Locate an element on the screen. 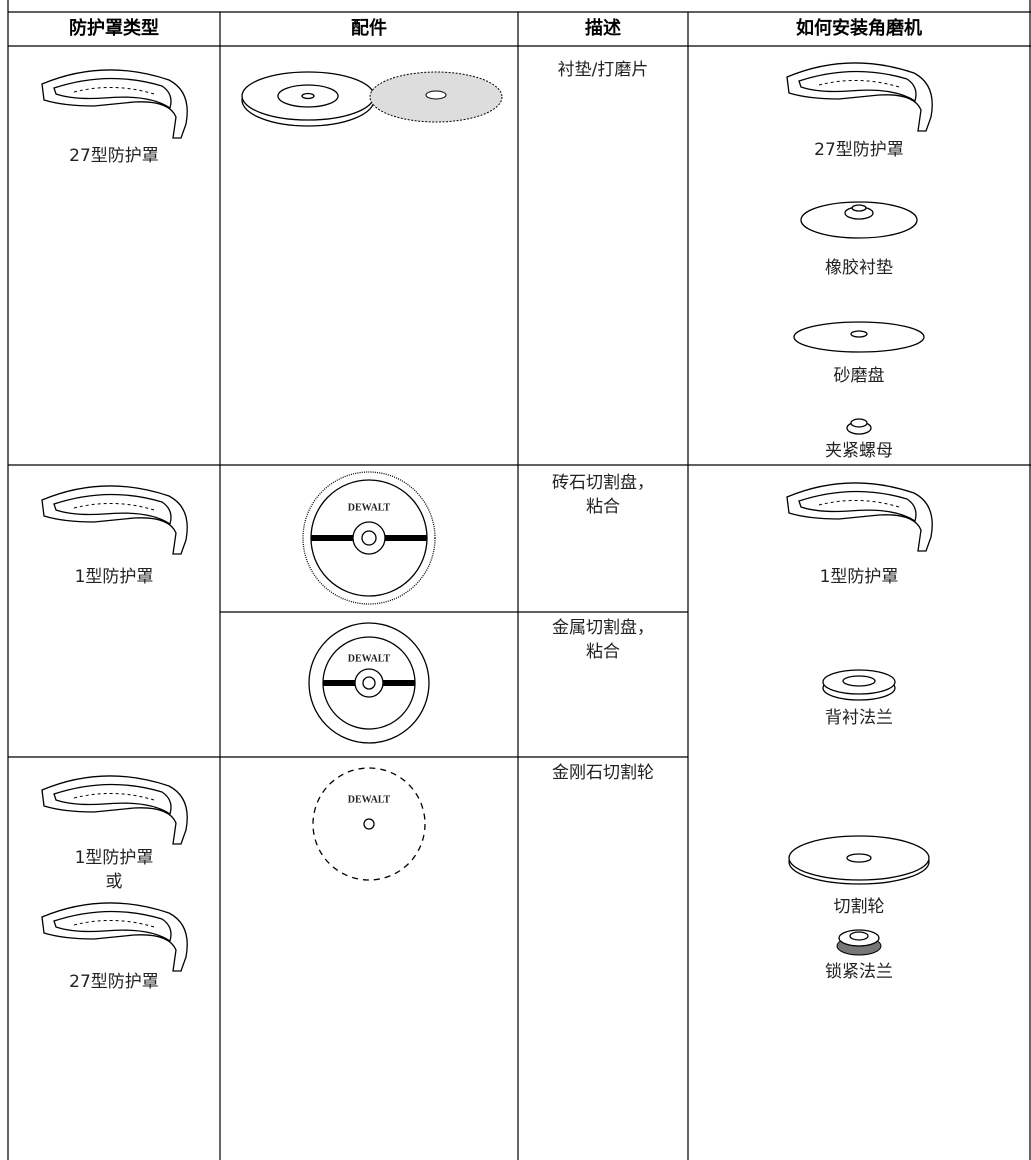  header-cell: 如何安装角磨机 is located at coordinates (859, 28).